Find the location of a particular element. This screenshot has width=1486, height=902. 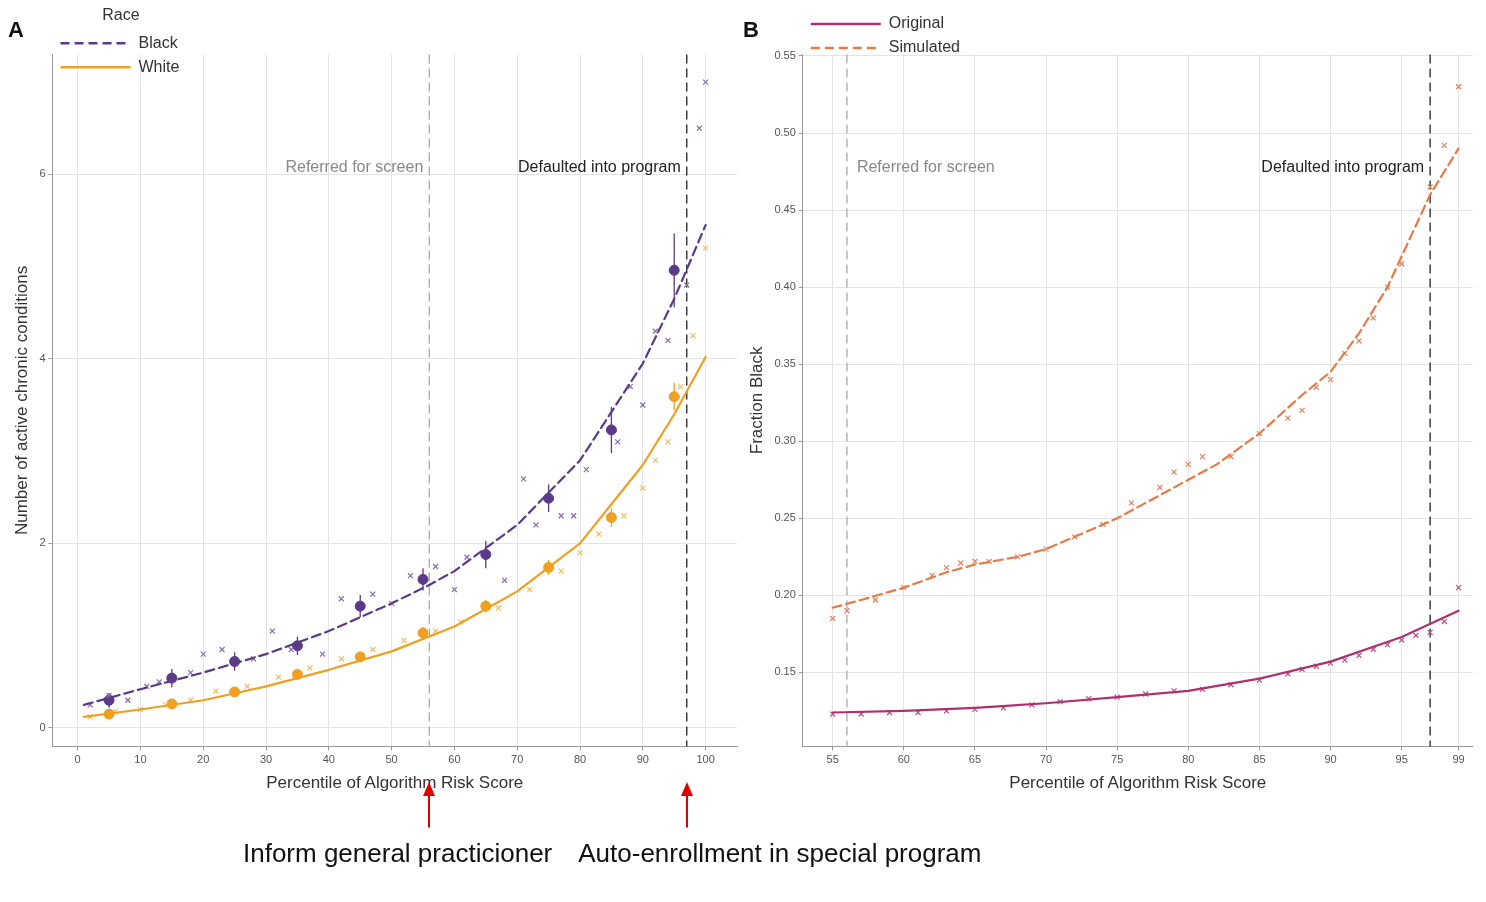

x-tick-label: 85 is located at coordinates (1259, 759).